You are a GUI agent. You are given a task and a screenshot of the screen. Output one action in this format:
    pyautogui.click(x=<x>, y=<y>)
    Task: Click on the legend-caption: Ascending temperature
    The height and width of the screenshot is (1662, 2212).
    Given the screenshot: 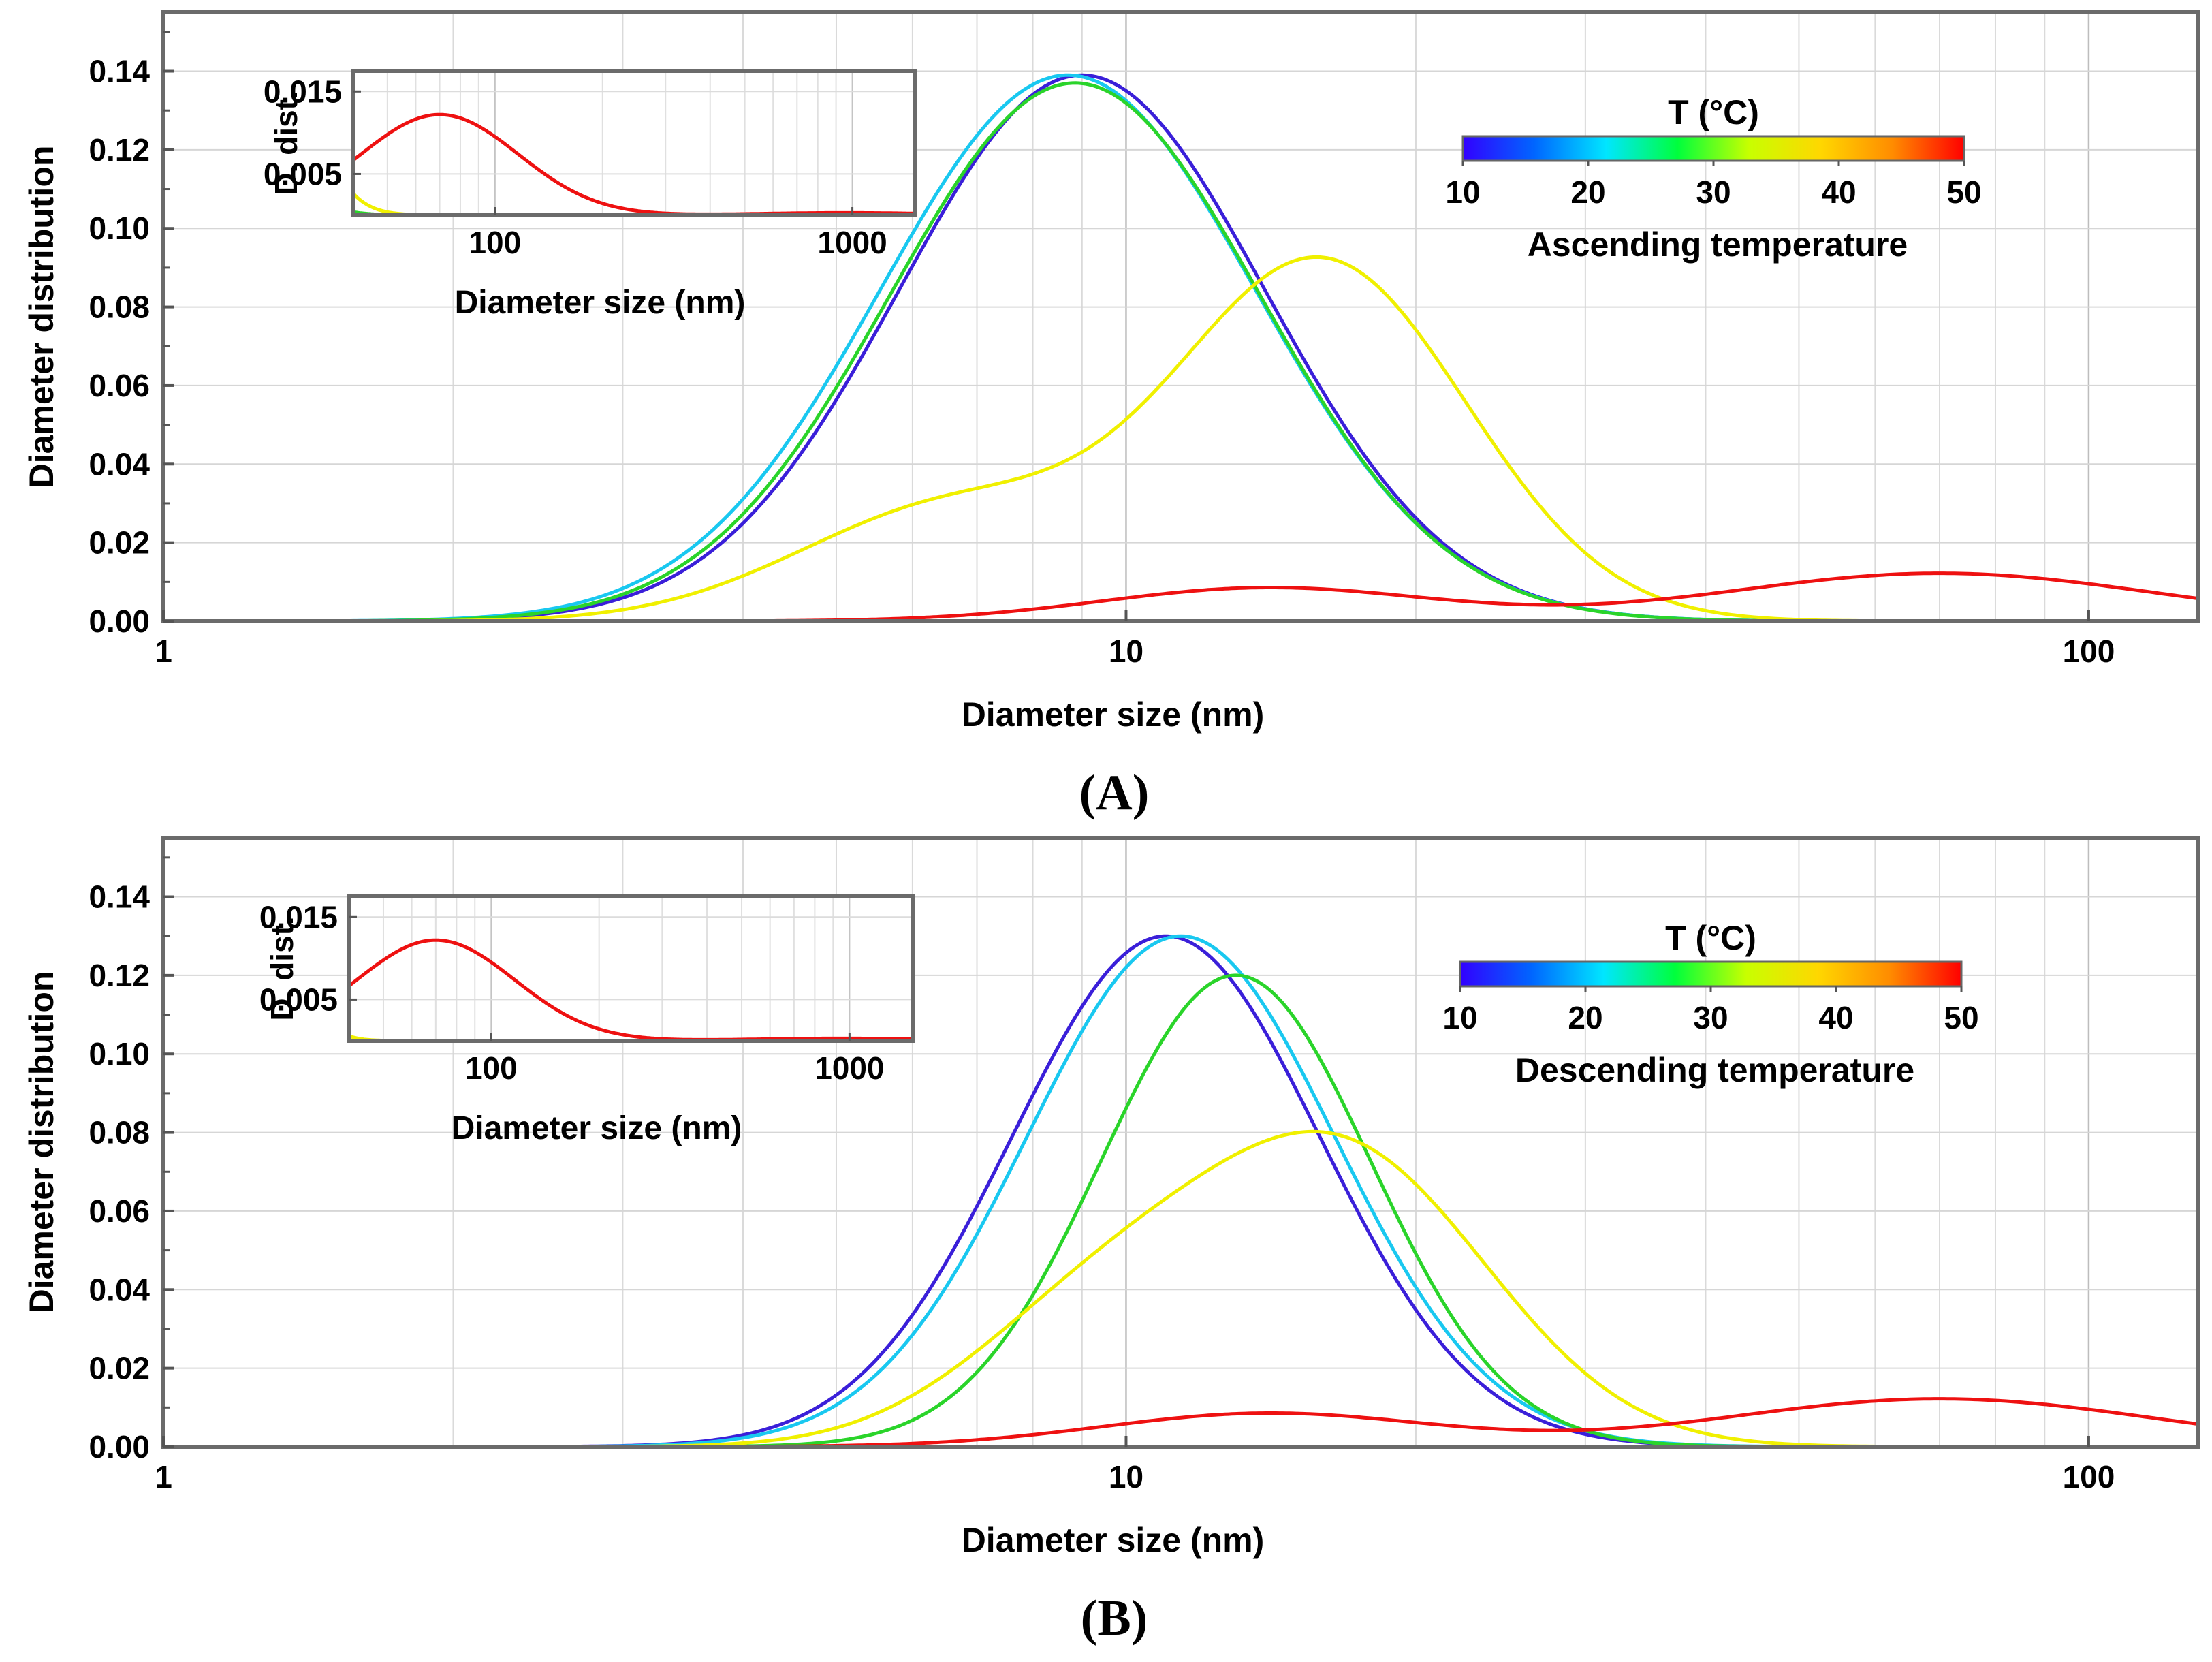 What is the action you would take?
    pyautogui.click(x=1718, y=244)
    